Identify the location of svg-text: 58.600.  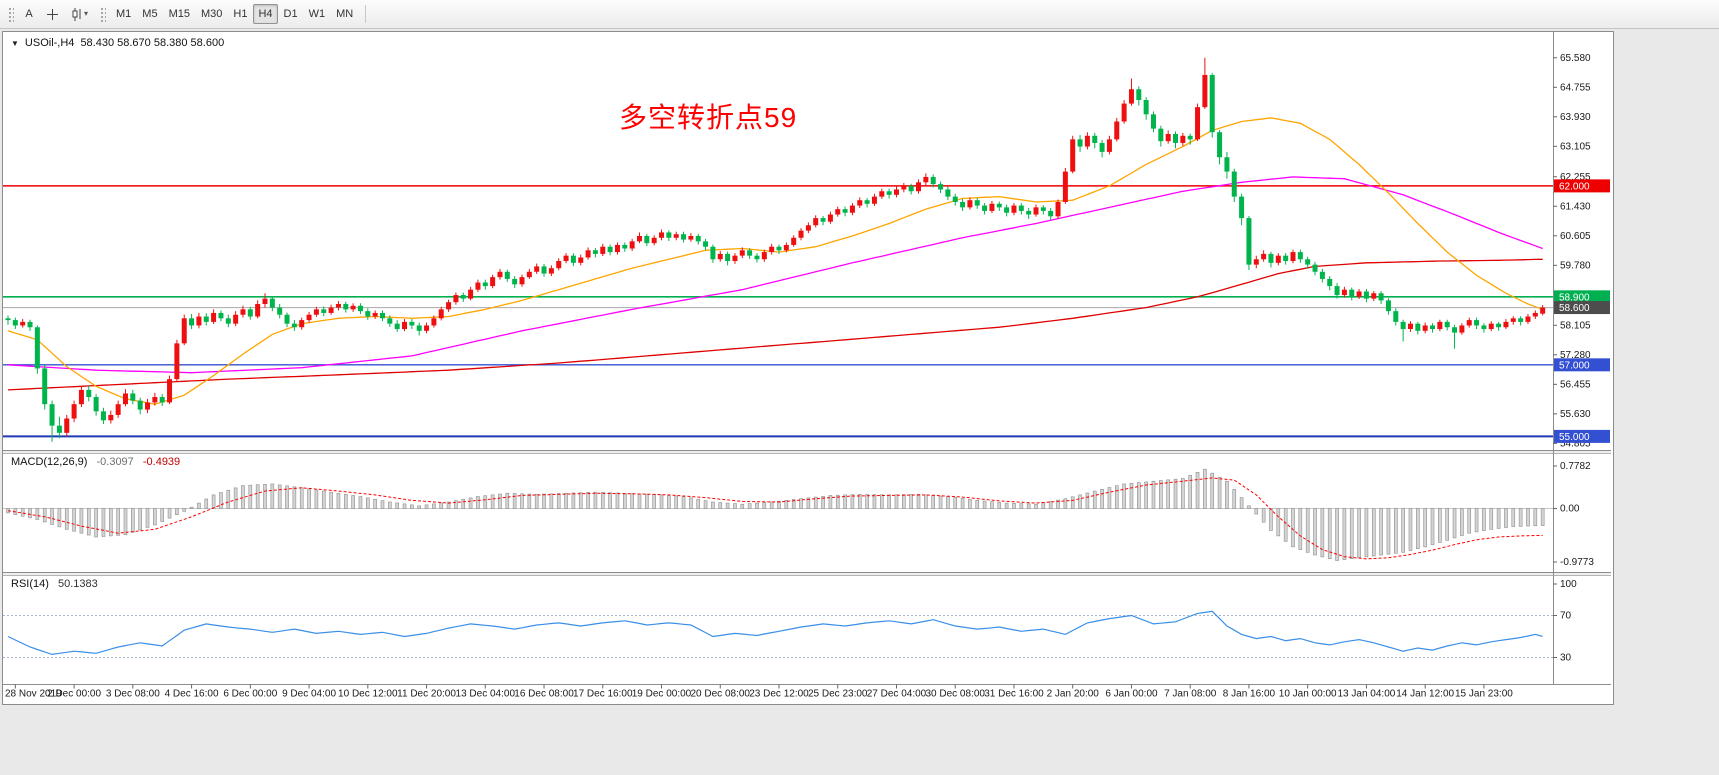
(1574, 308).